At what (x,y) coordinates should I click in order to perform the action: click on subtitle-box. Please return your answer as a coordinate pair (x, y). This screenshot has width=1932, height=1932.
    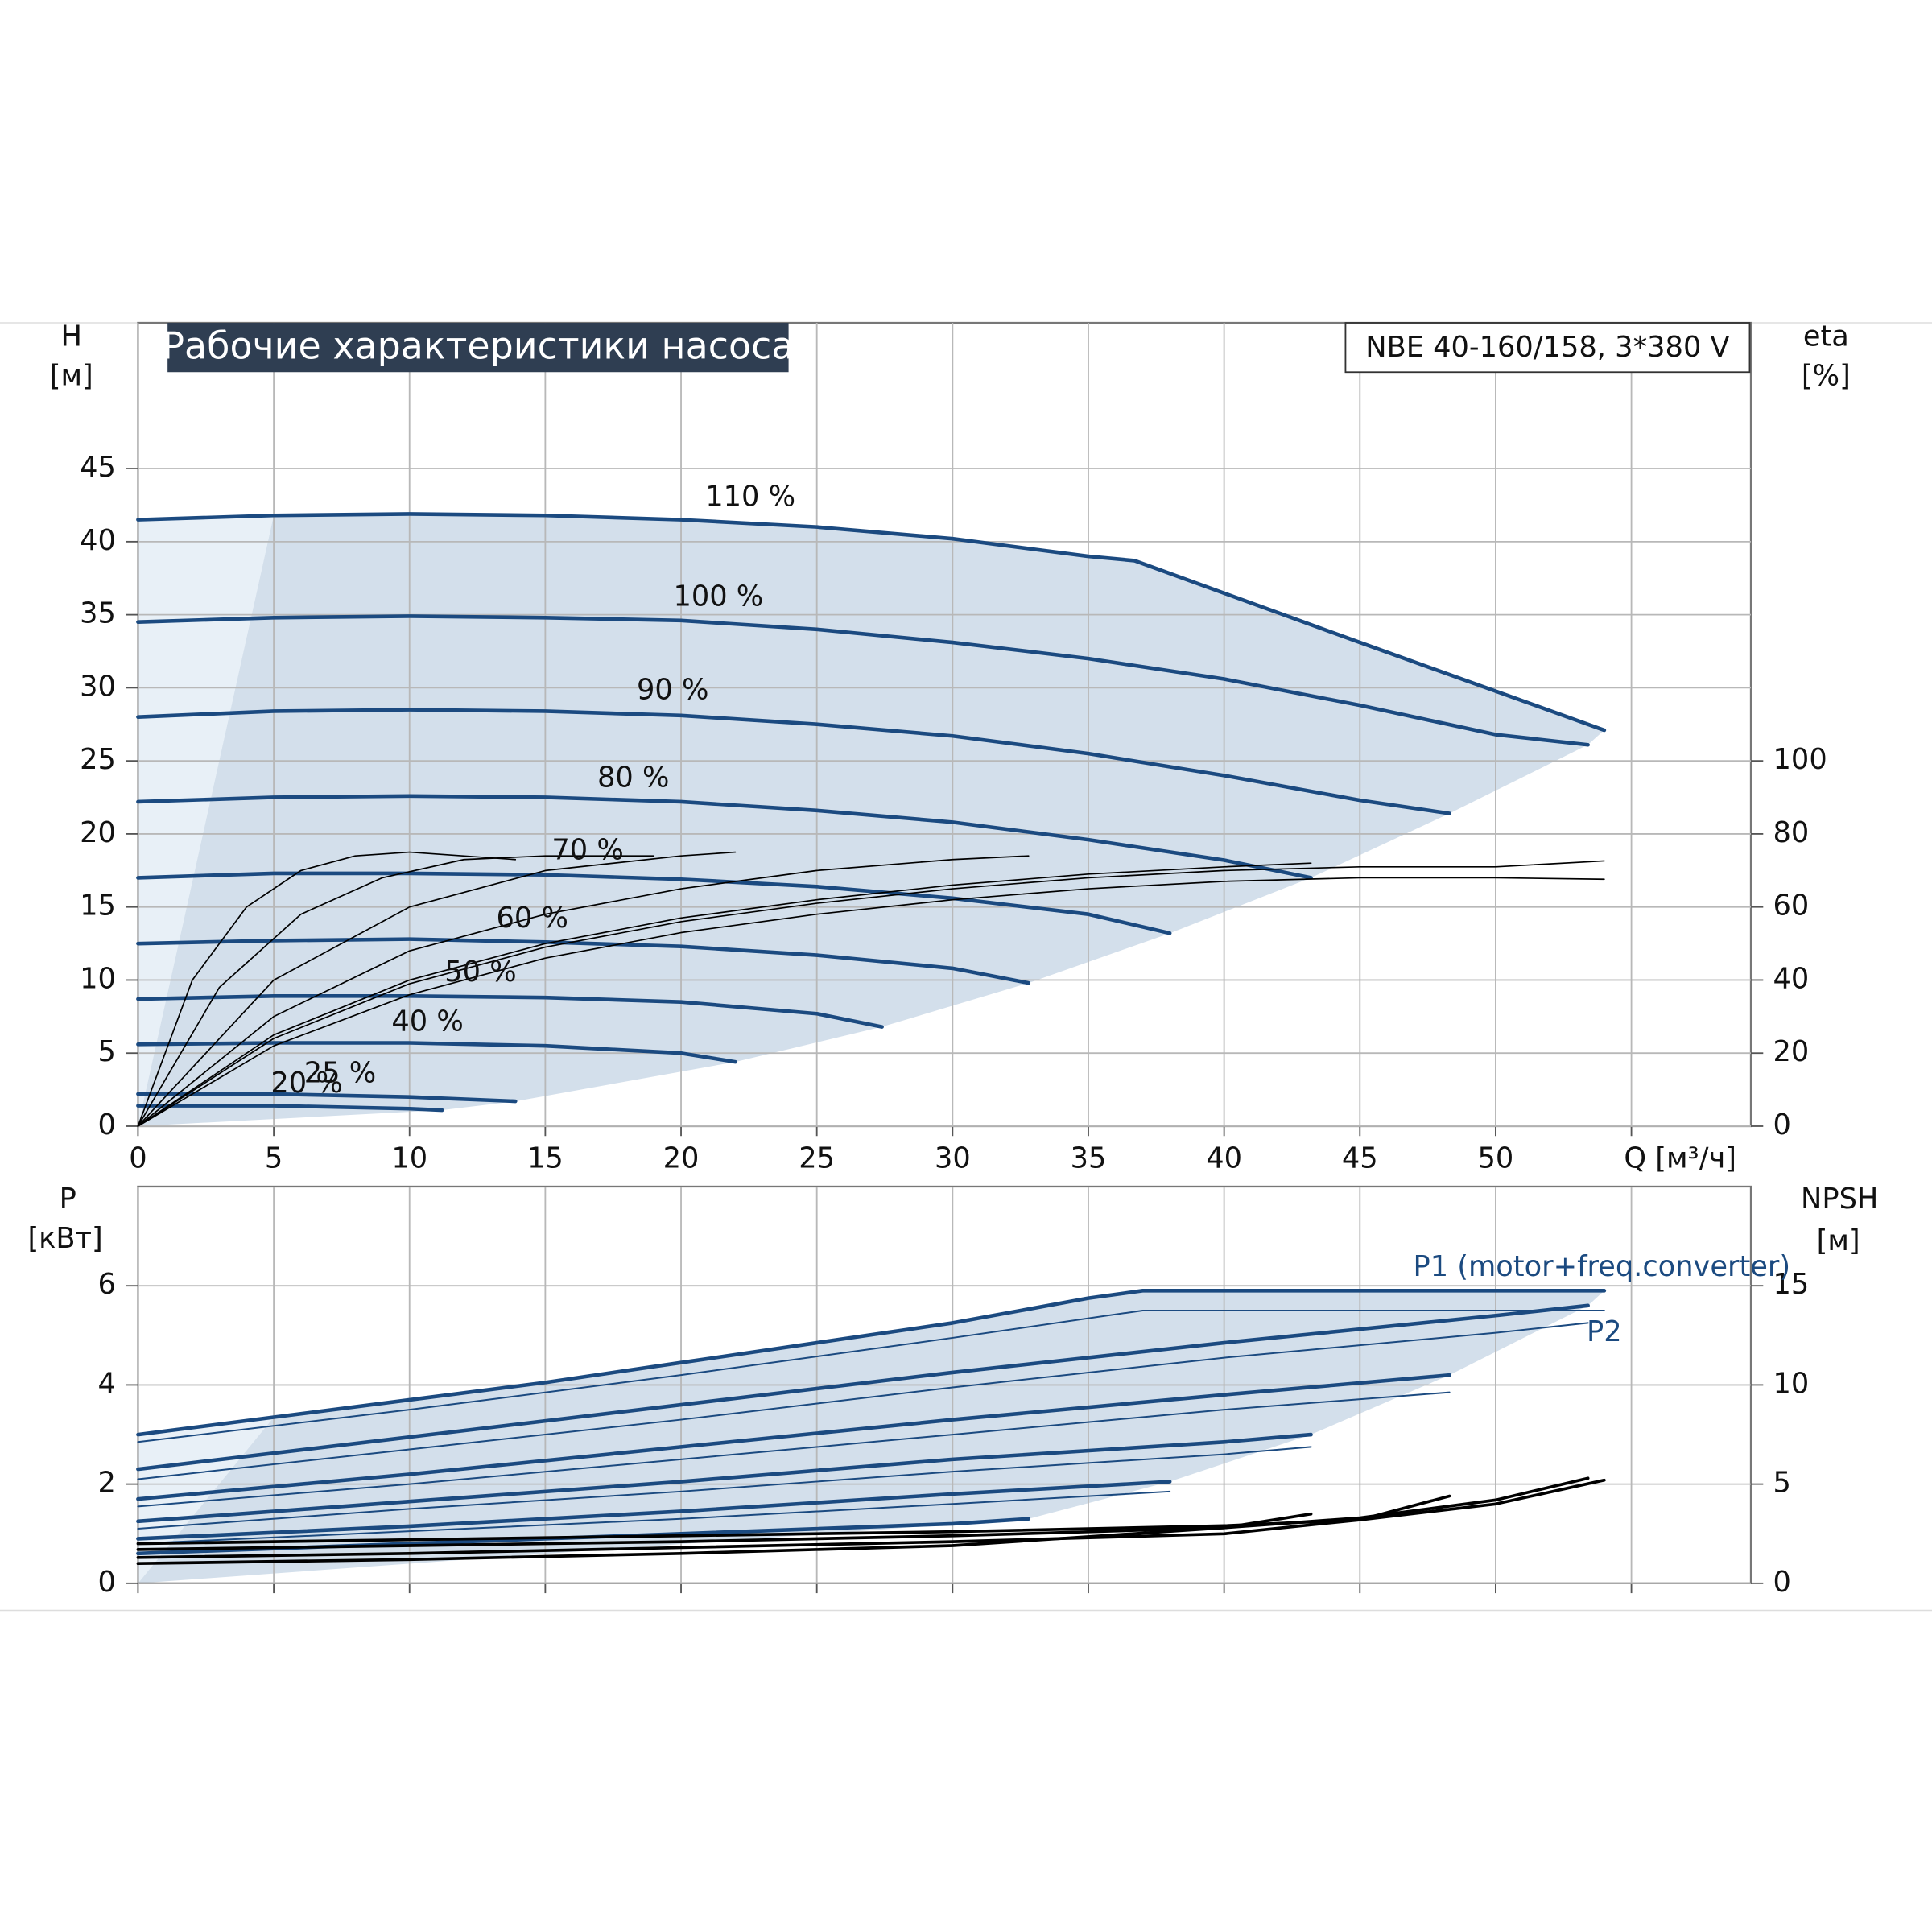
    Looking at the image, I should click on (1547, 348).